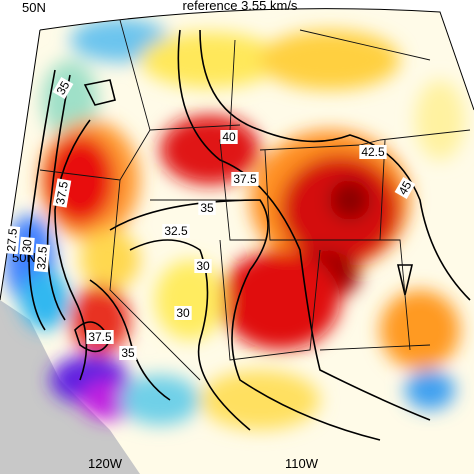  I want to click on contour-label-text: 27.5, so click(12, 239).